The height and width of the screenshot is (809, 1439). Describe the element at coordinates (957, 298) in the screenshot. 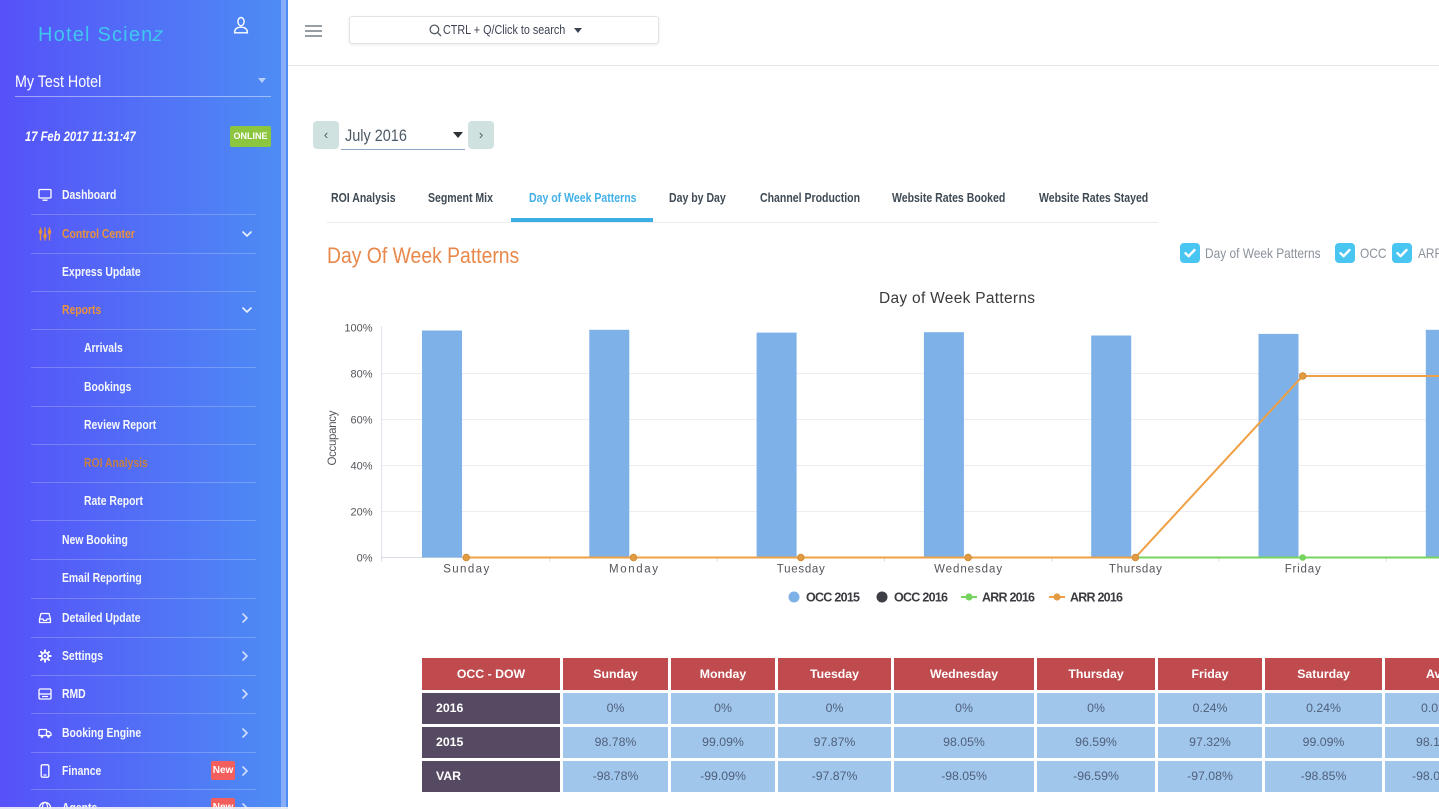

I see `svg-text: Day of Week Patterns` at that location.